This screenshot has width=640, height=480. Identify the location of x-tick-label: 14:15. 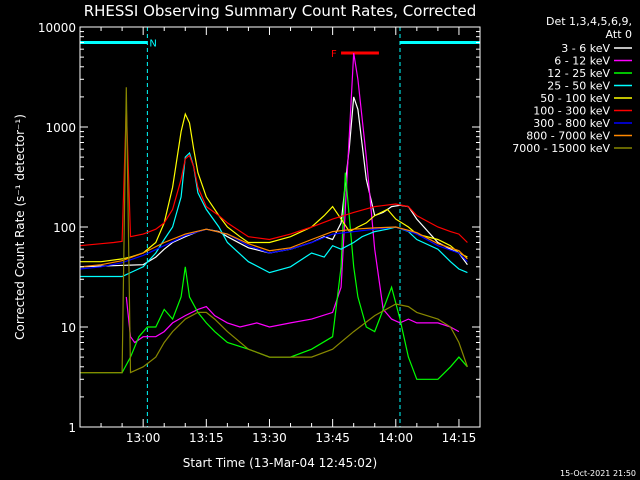
(459, 438).